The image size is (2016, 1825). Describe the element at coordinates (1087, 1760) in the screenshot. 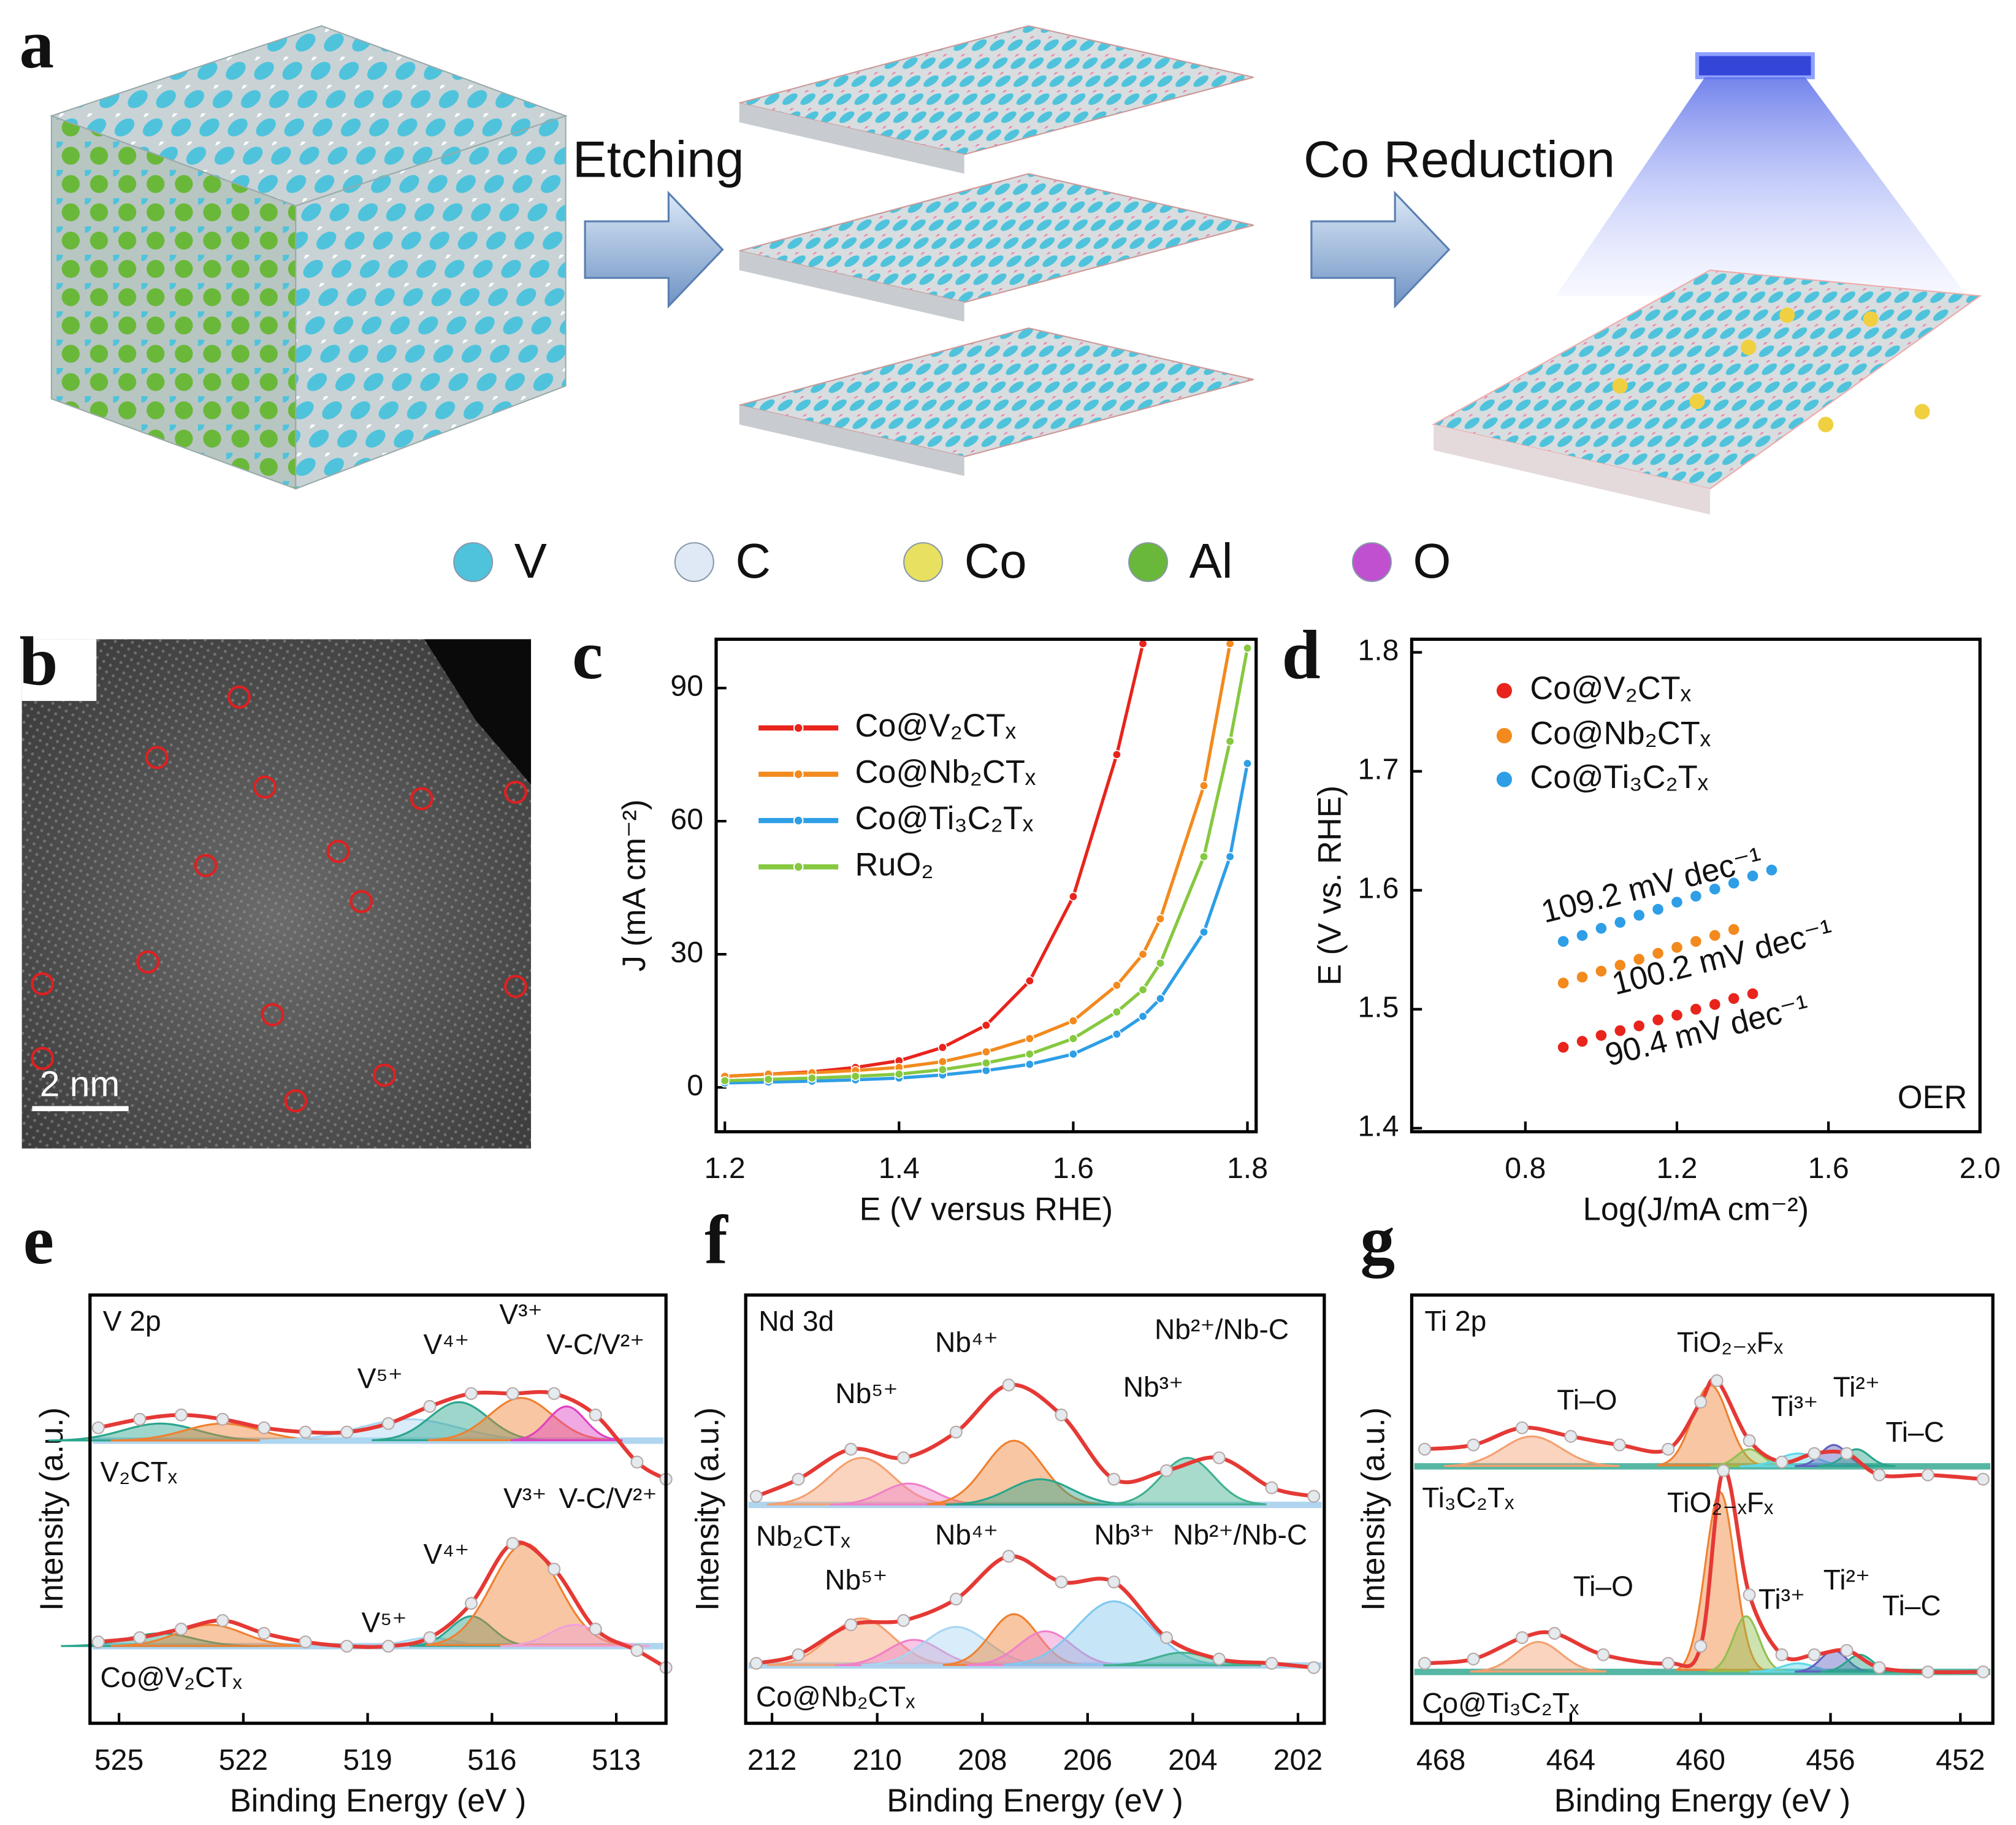

I see `x-tick-label: 206` at that location.